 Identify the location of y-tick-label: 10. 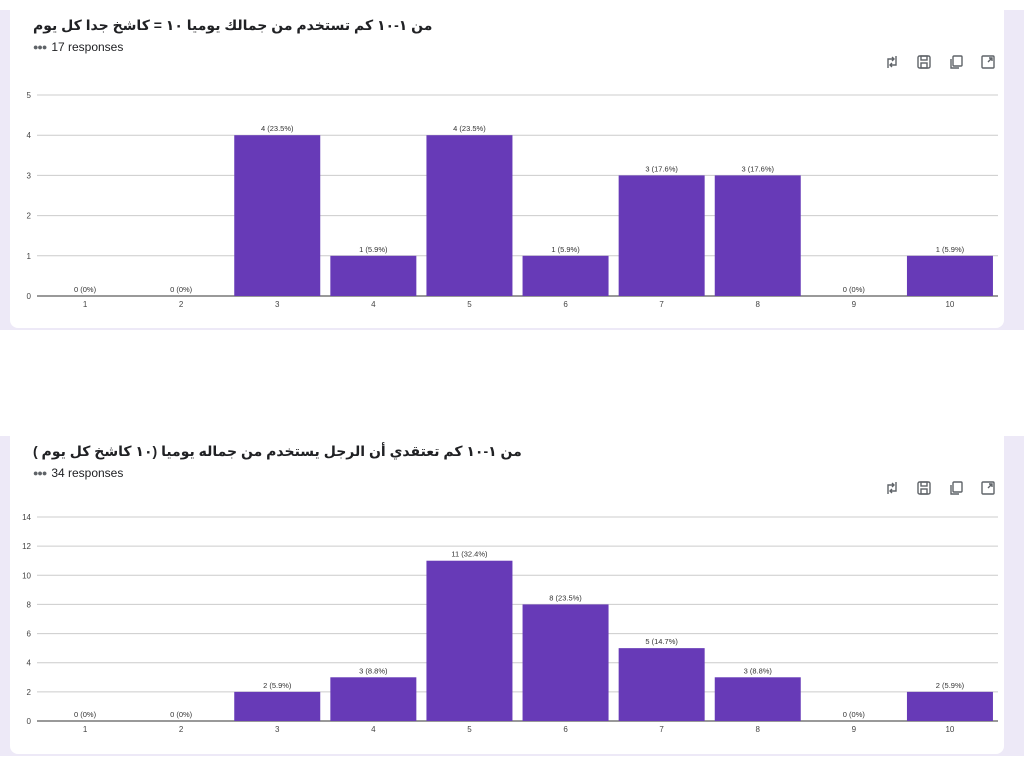
(26, 575).